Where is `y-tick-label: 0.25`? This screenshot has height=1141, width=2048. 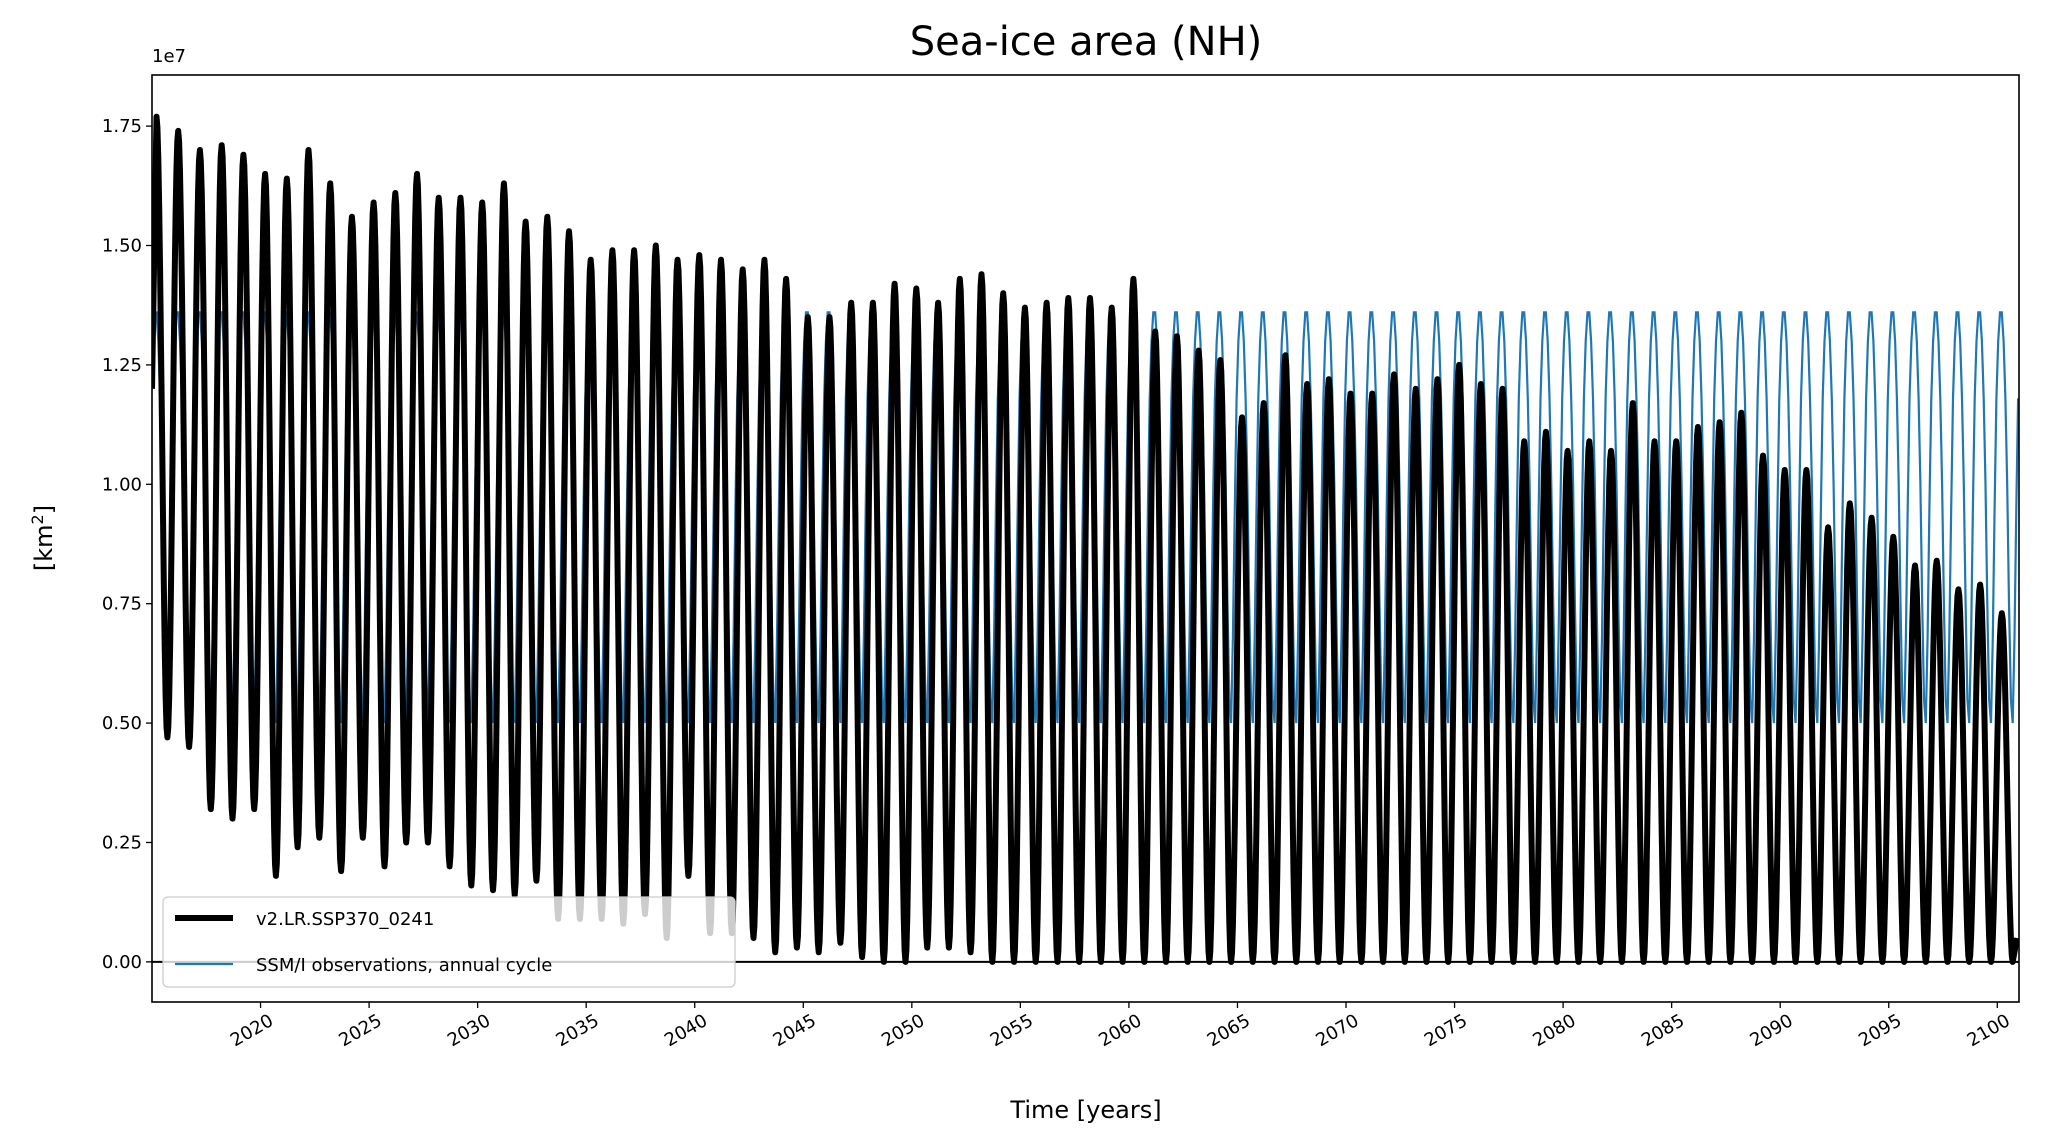
y-tick-label: 0.25 is located at coordinates (122, 842).